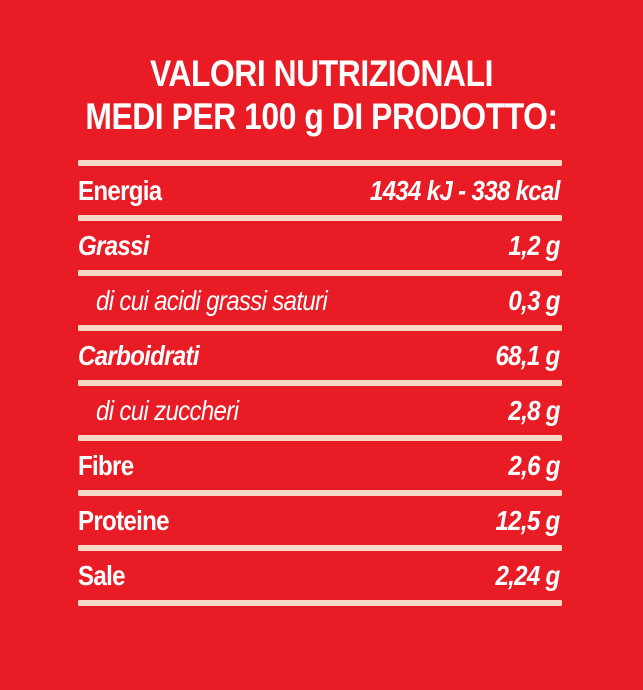  What do you see at coordinates (120, 190) in the screenshot?
I see `nutrient-label: Energia` at bounding box center [120, 190].